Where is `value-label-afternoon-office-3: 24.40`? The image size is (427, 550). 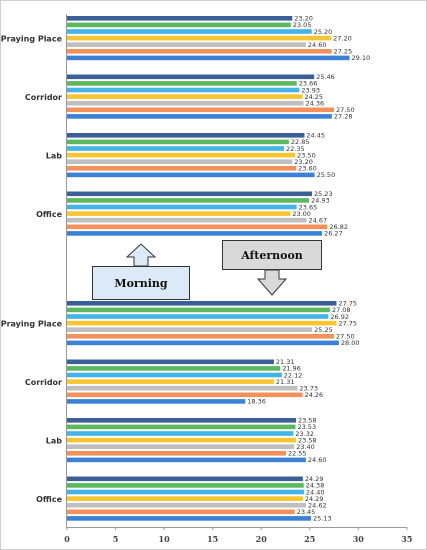
value-label-afternoon-office-3: 24.40 is located at coordinates (315, 492).